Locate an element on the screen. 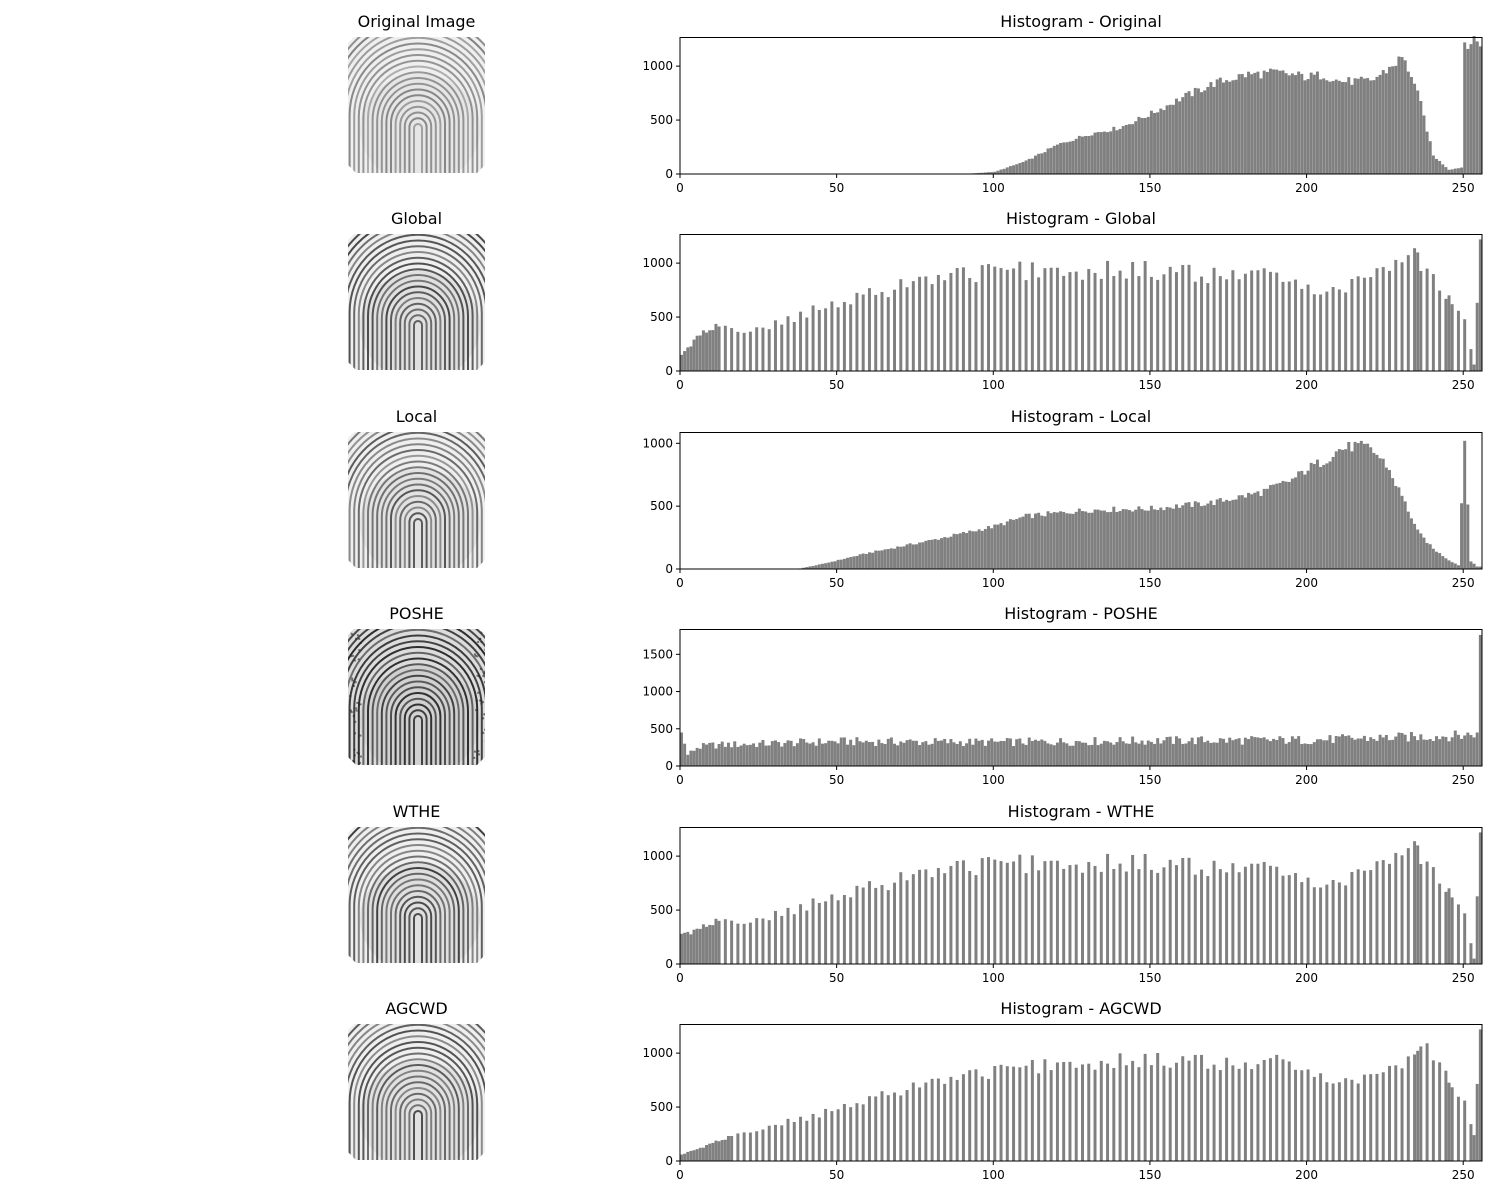 The width and height of the screenshot is (1500, 1200). image-title: POSHE is located at coordinates (416, 613).